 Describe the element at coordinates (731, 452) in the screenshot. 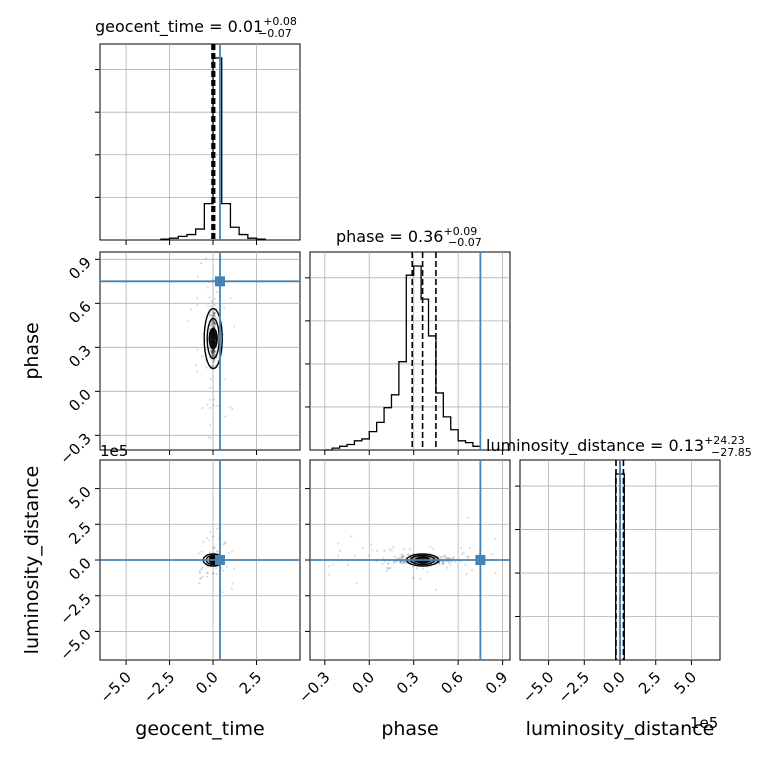

I see `title-luminosity-distance-sub: −27.85` at that location.